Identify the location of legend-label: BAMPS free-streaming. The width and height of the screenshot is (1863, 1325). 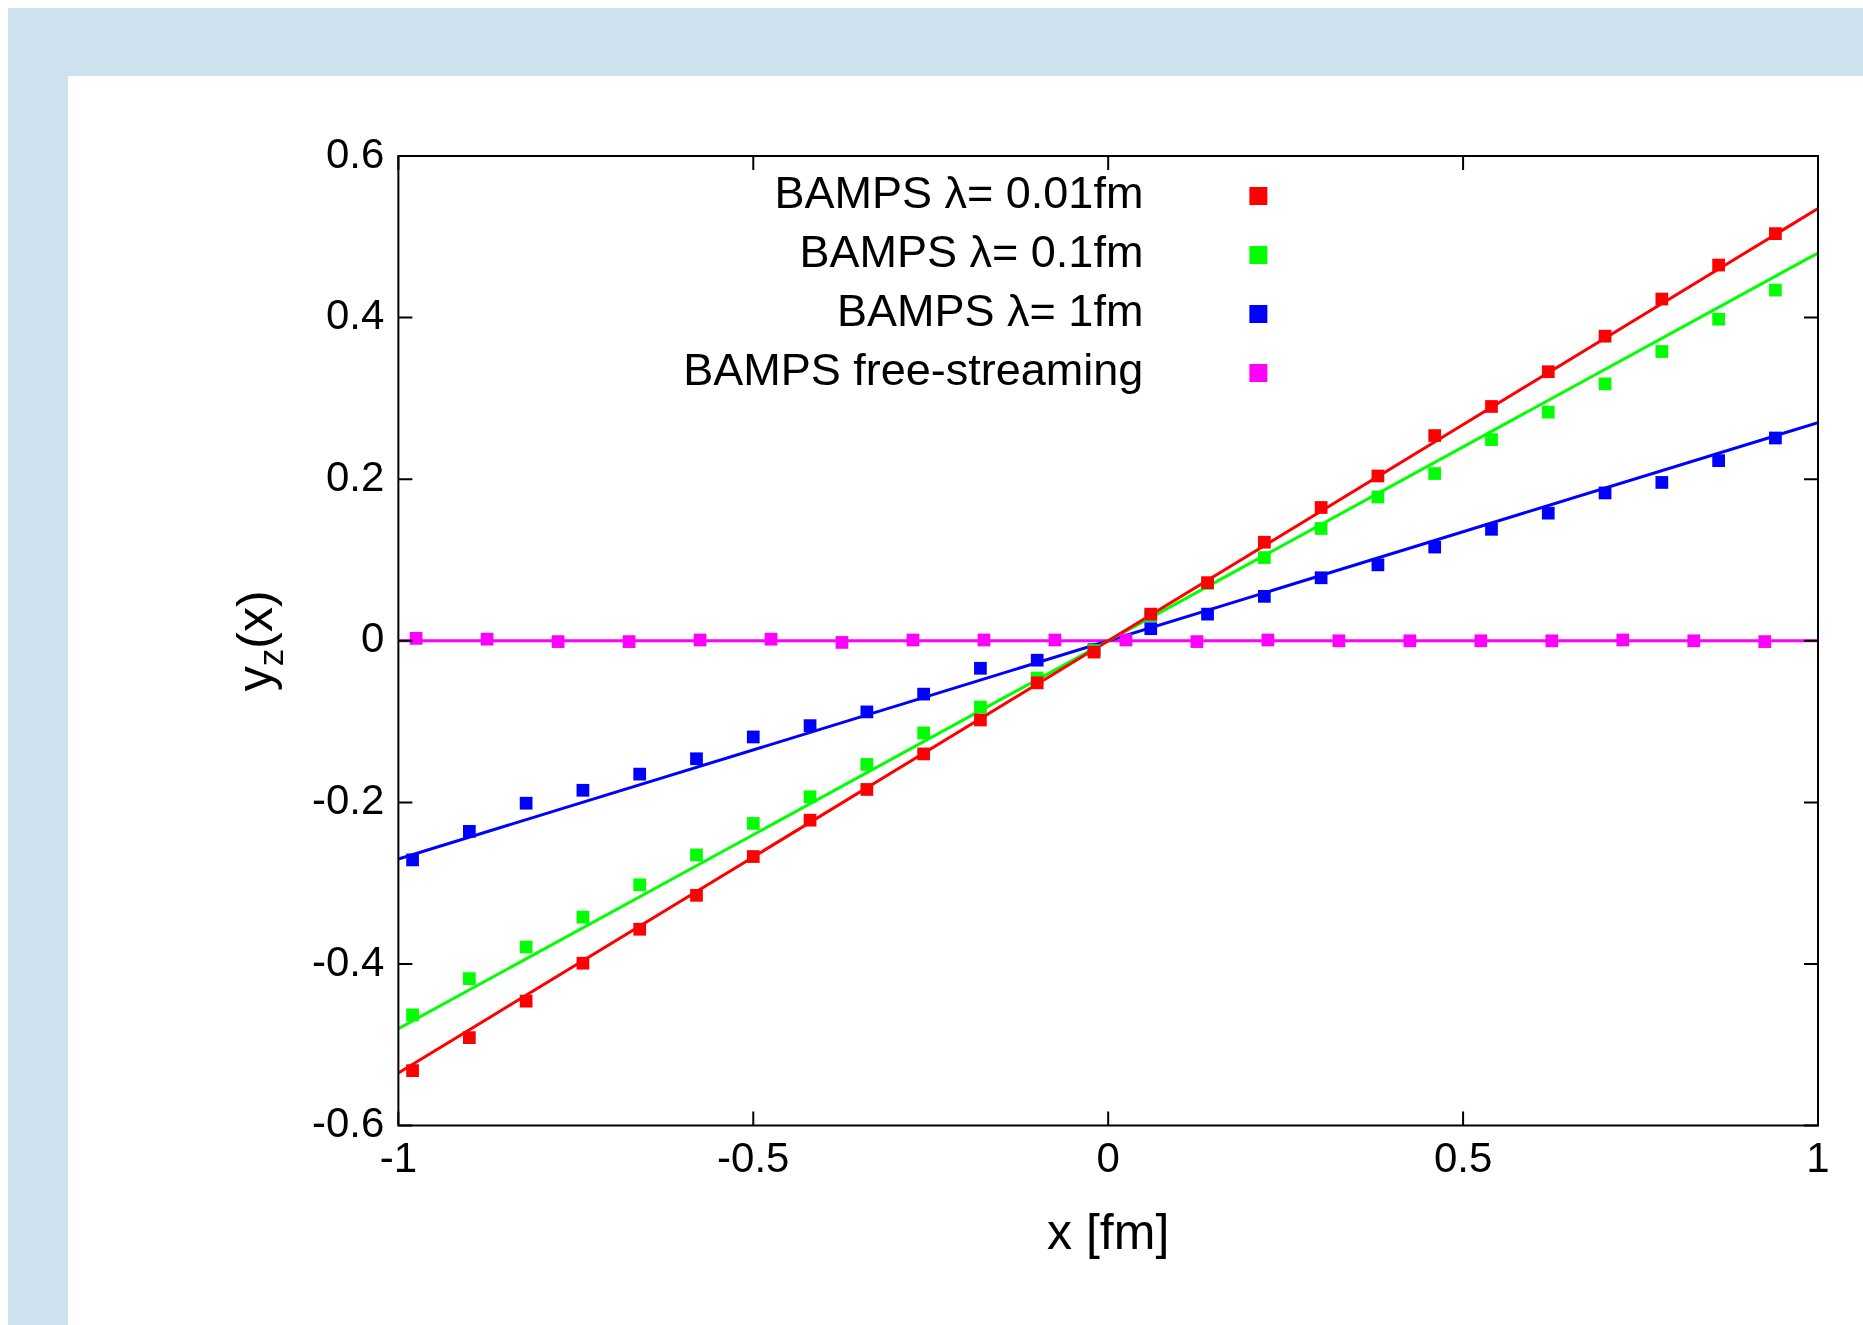
(913, 370).